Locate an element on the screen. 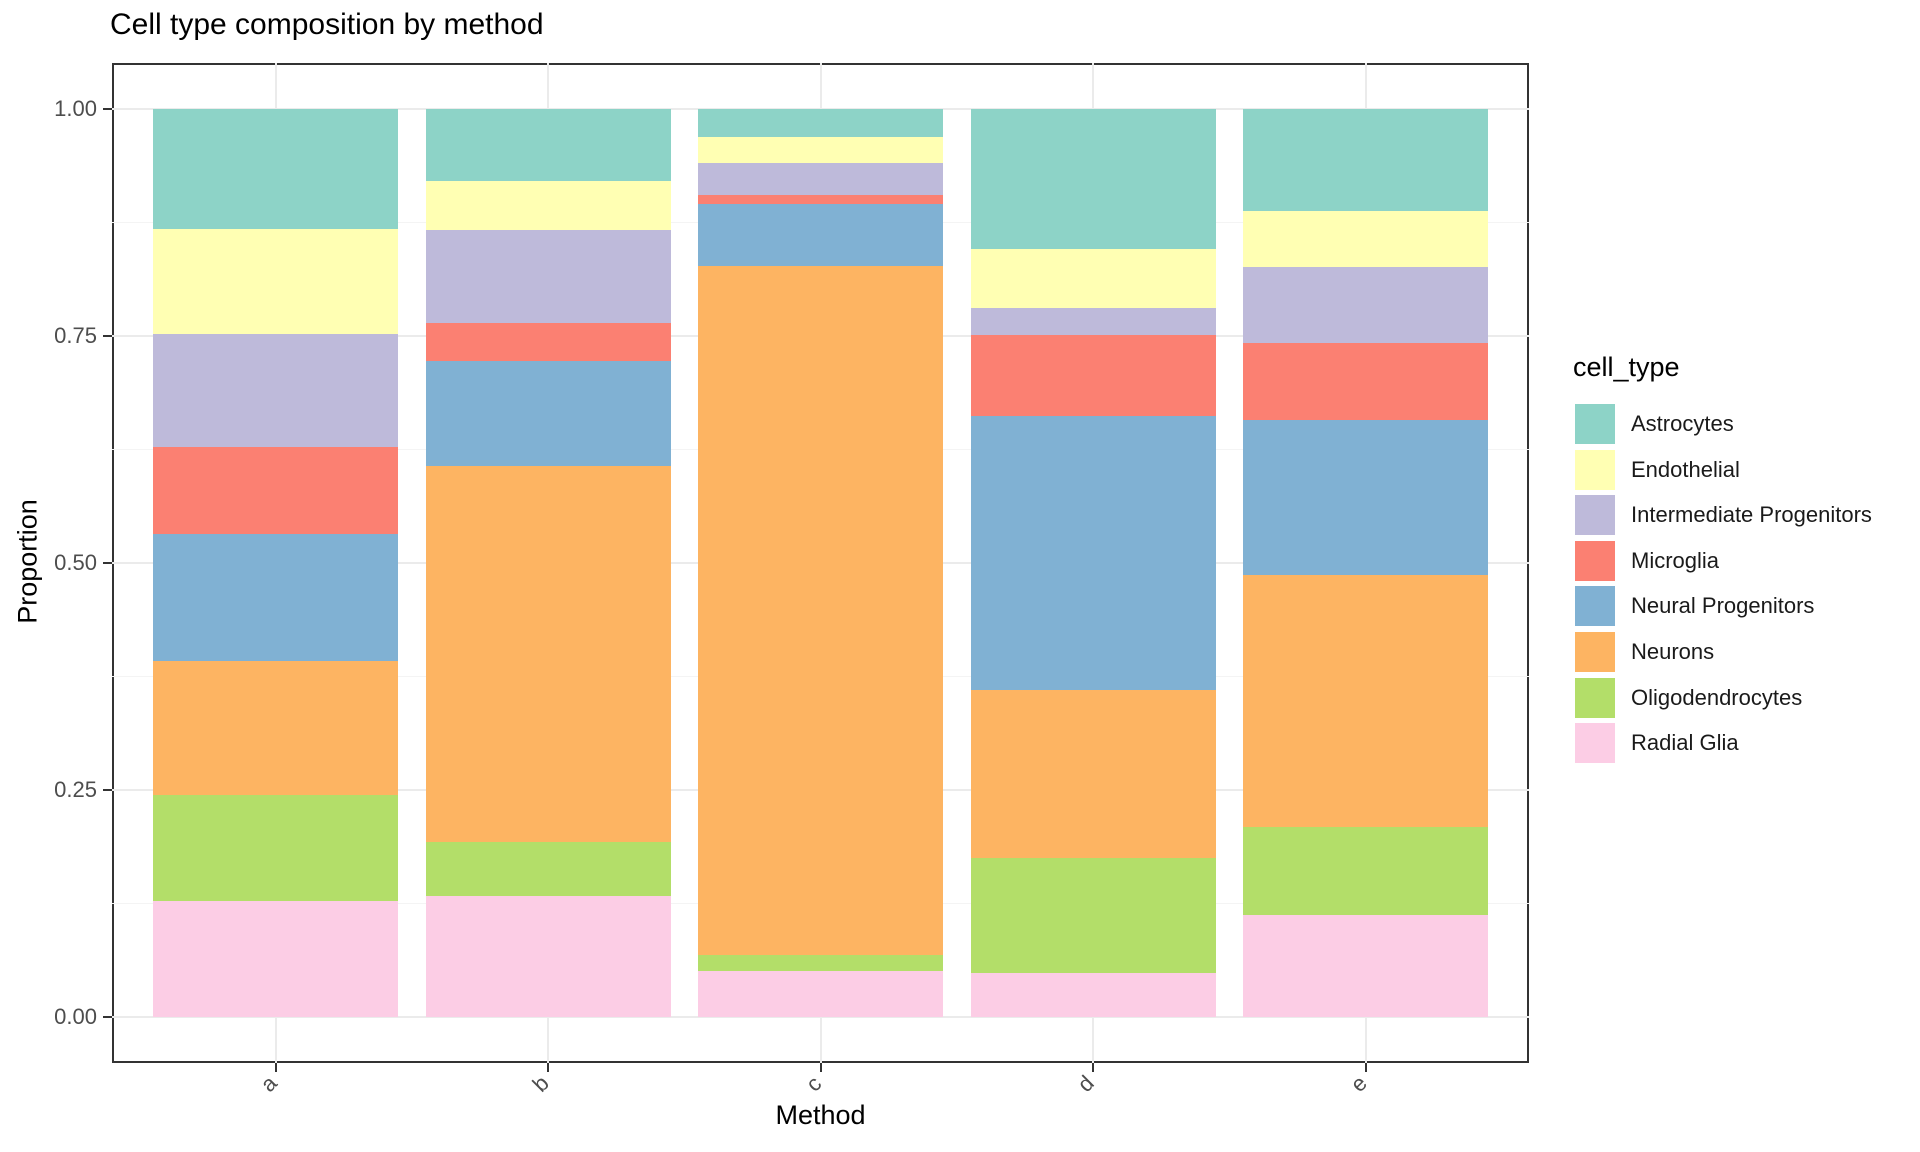 Image resolution: width=1920 pixels, height=1152 pixels. legend-swatch-microglia is located at coordinates (1595, 560).